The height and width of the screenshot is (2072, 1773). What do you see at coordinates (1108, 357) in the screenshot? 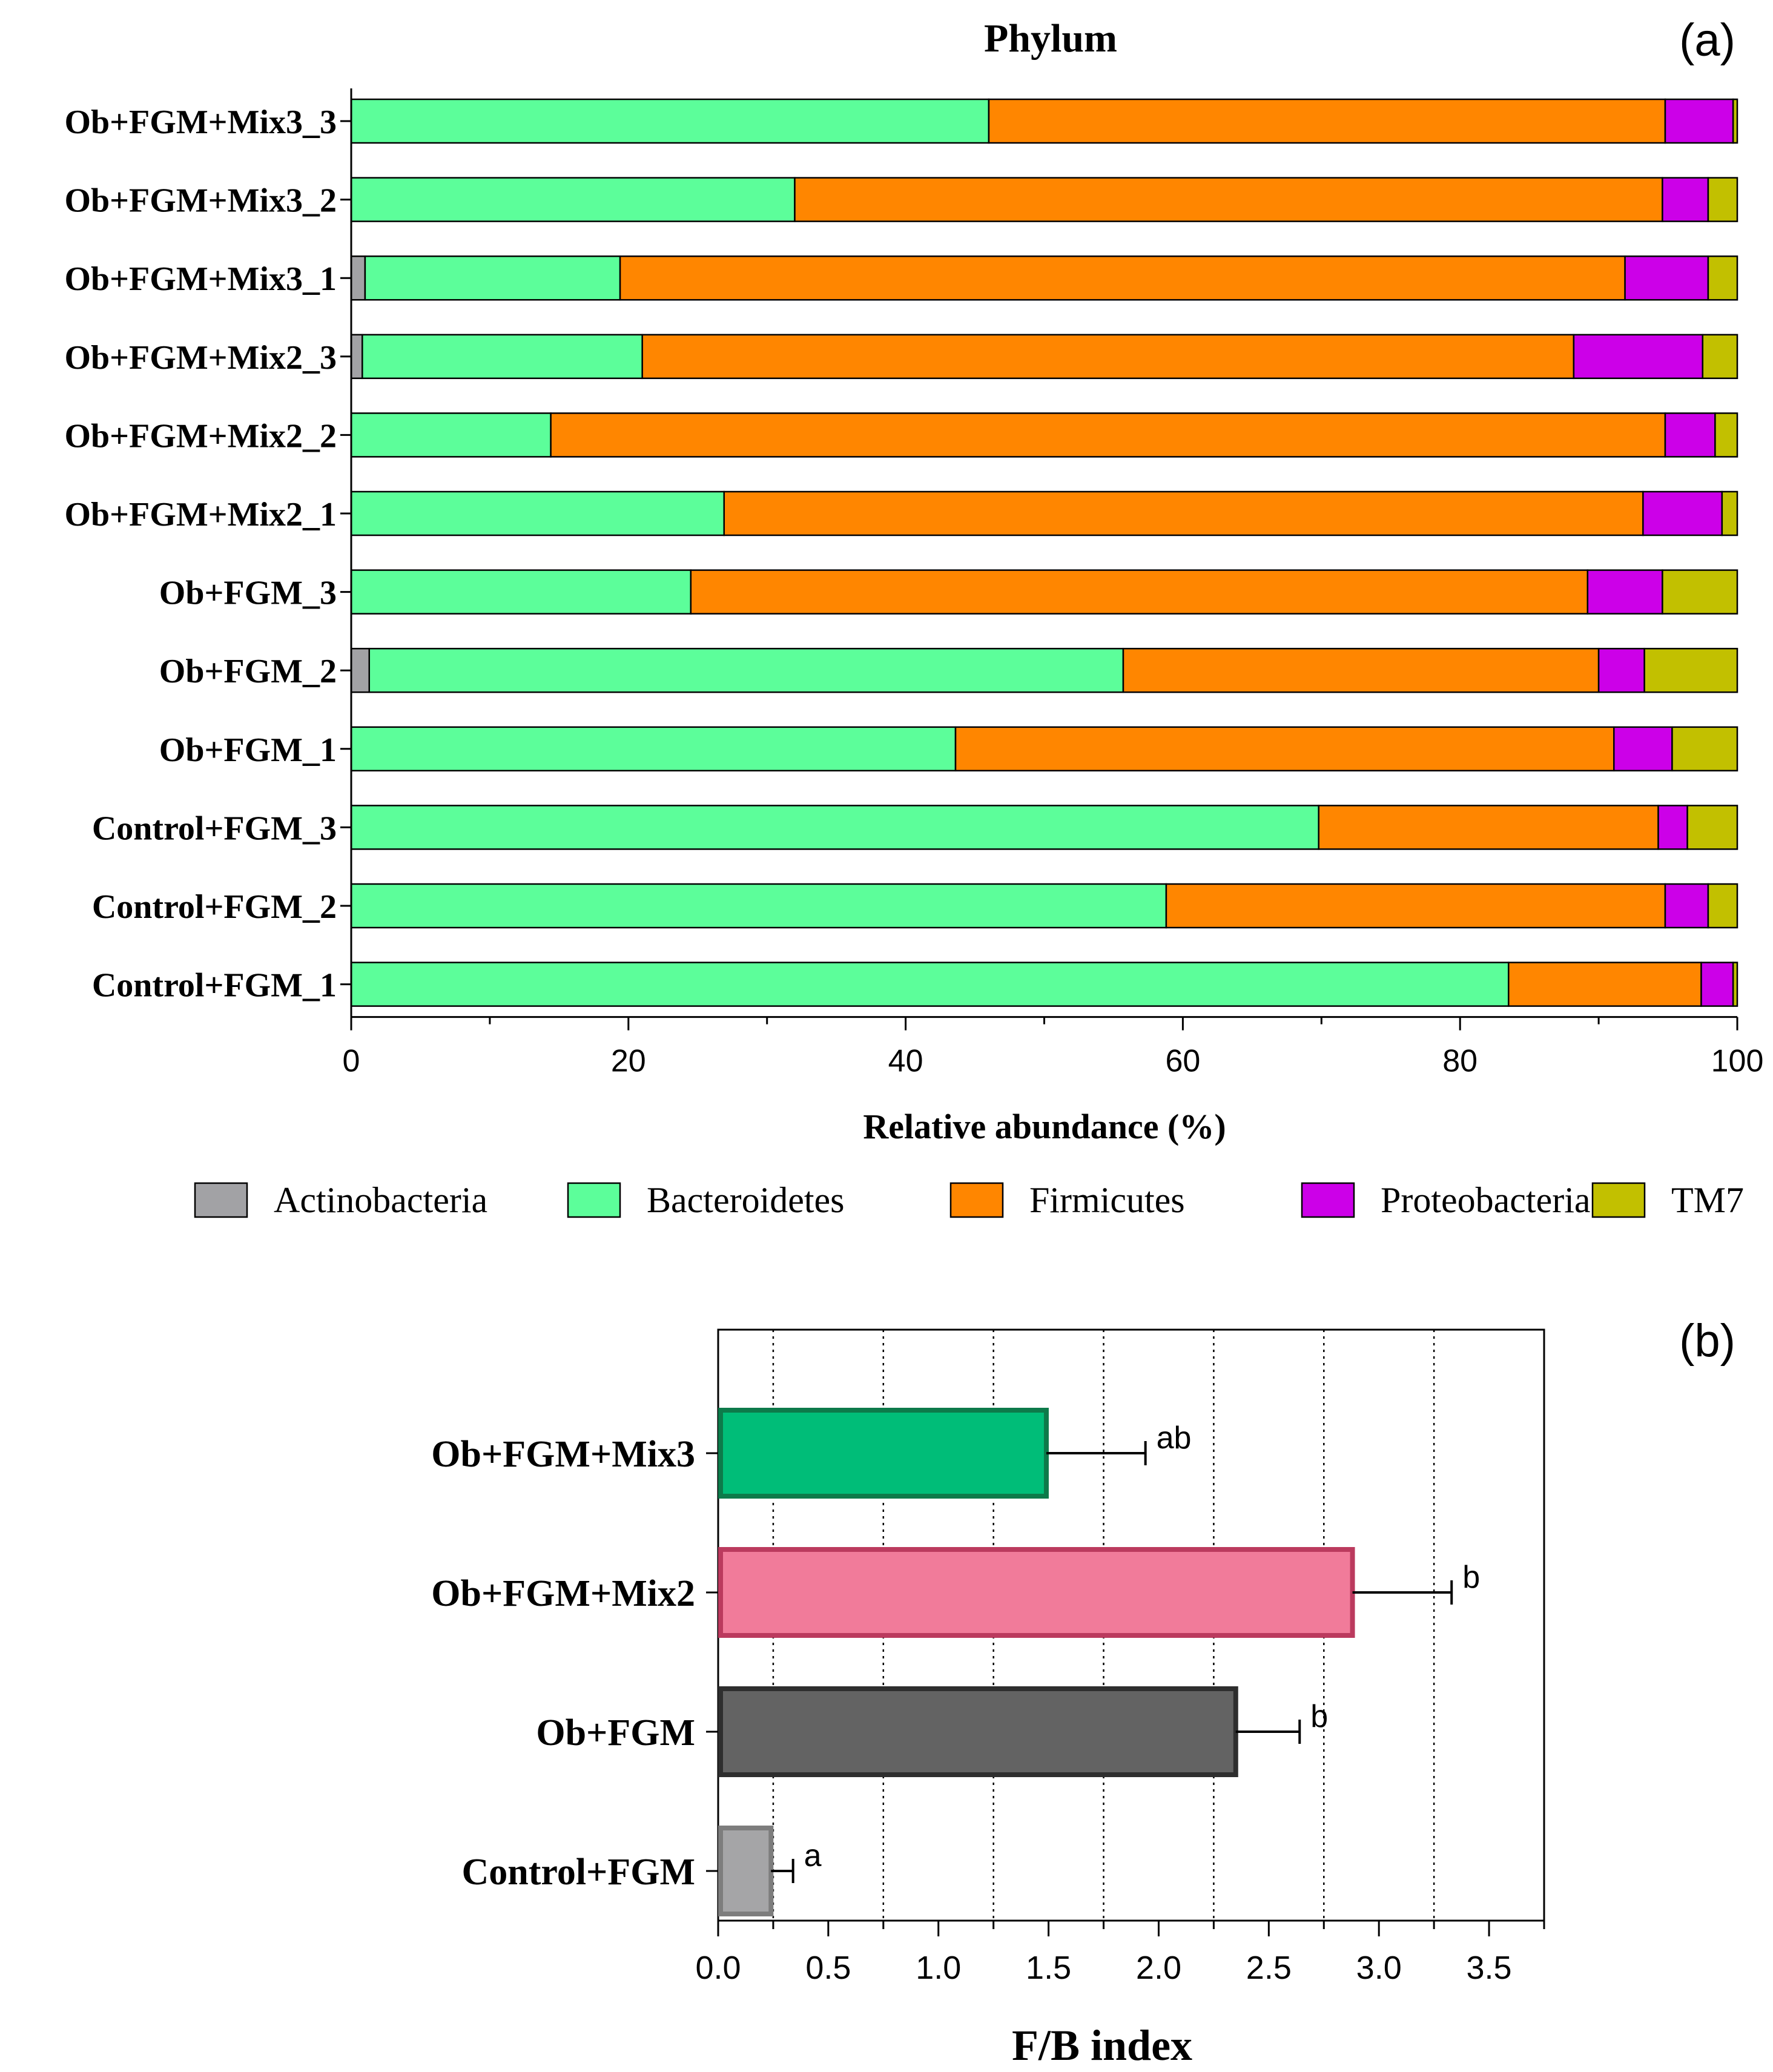
I see `bar-segment-ob-fgm-mix2-3-firmicutes` at bounding box center [1108, 357].